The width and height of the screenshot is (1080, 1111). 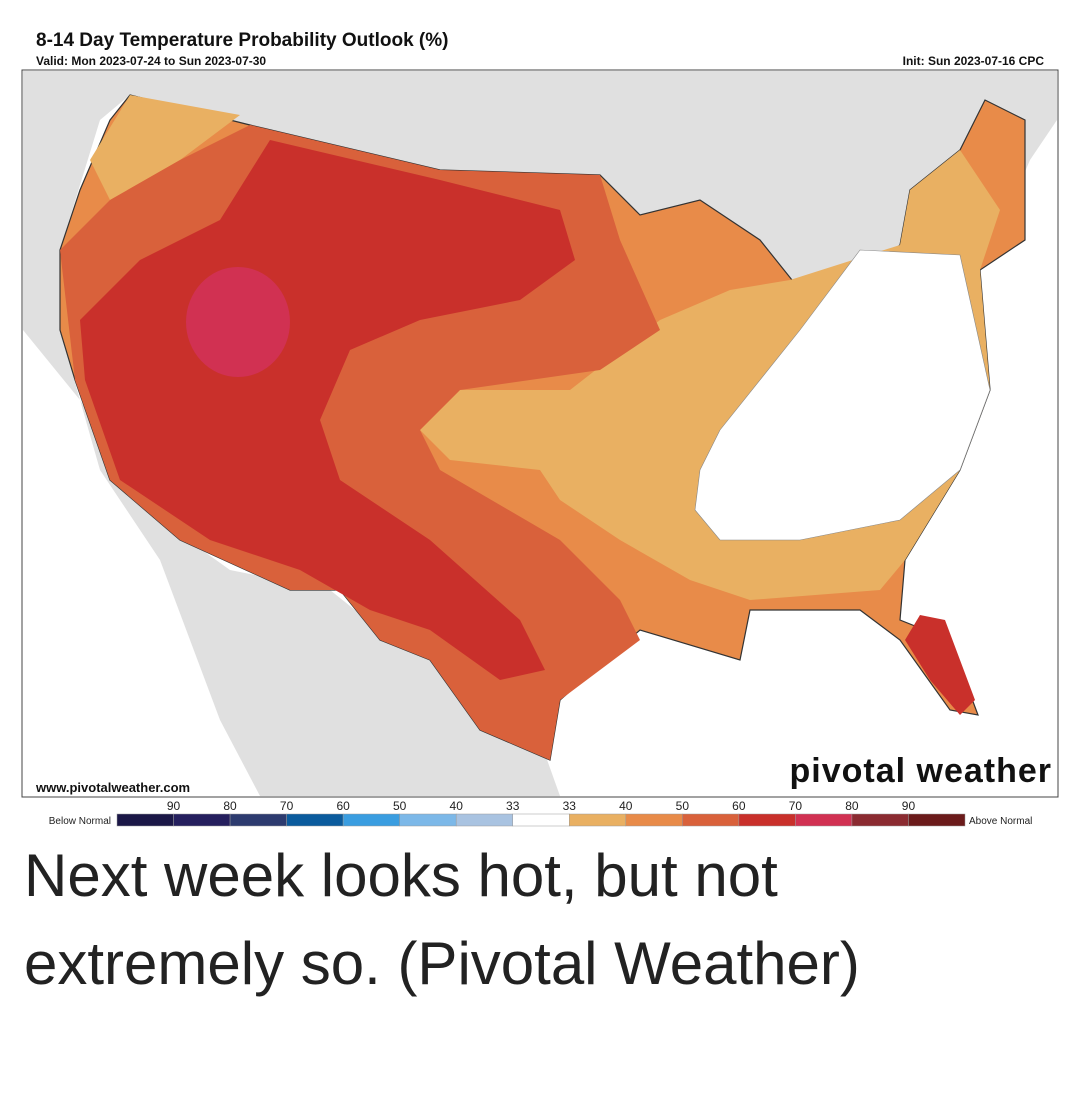 What do you see at coordinates (151, 61) in the screenshot?
I see `valid-date: Valid: Mon 2023-07-24 to Sun 2023-07-30` at bounding box center [151, 61].